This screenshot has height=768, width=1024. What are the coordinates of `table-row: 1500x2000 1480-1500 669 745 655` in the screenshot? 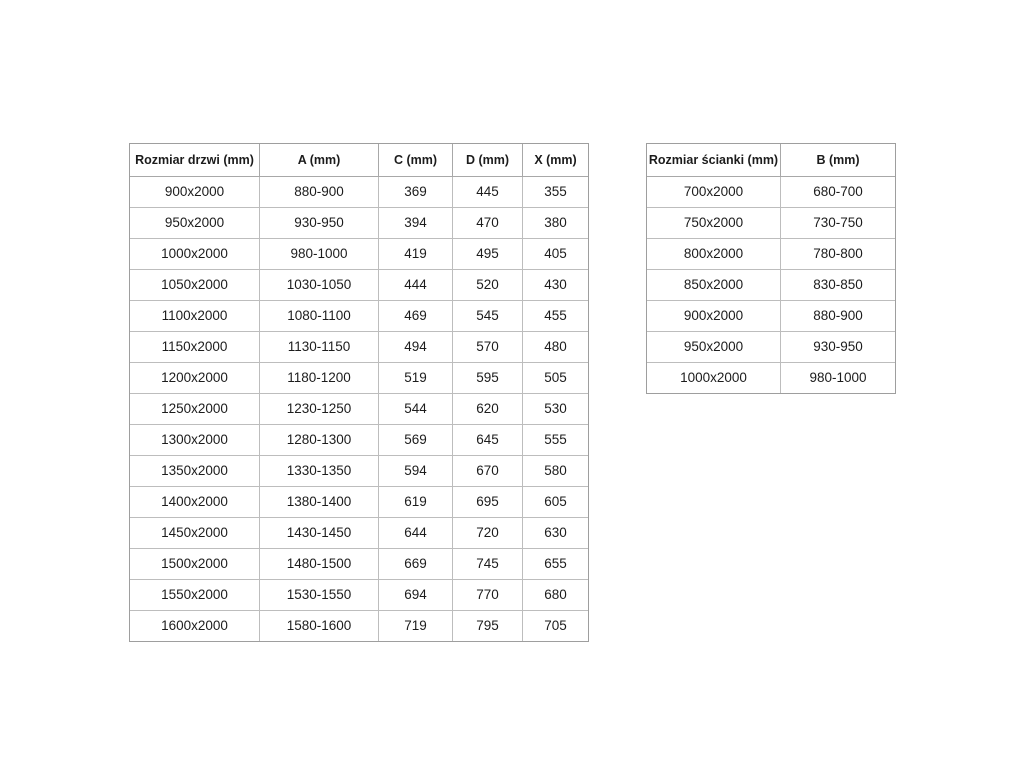 It's located at (359, 564).